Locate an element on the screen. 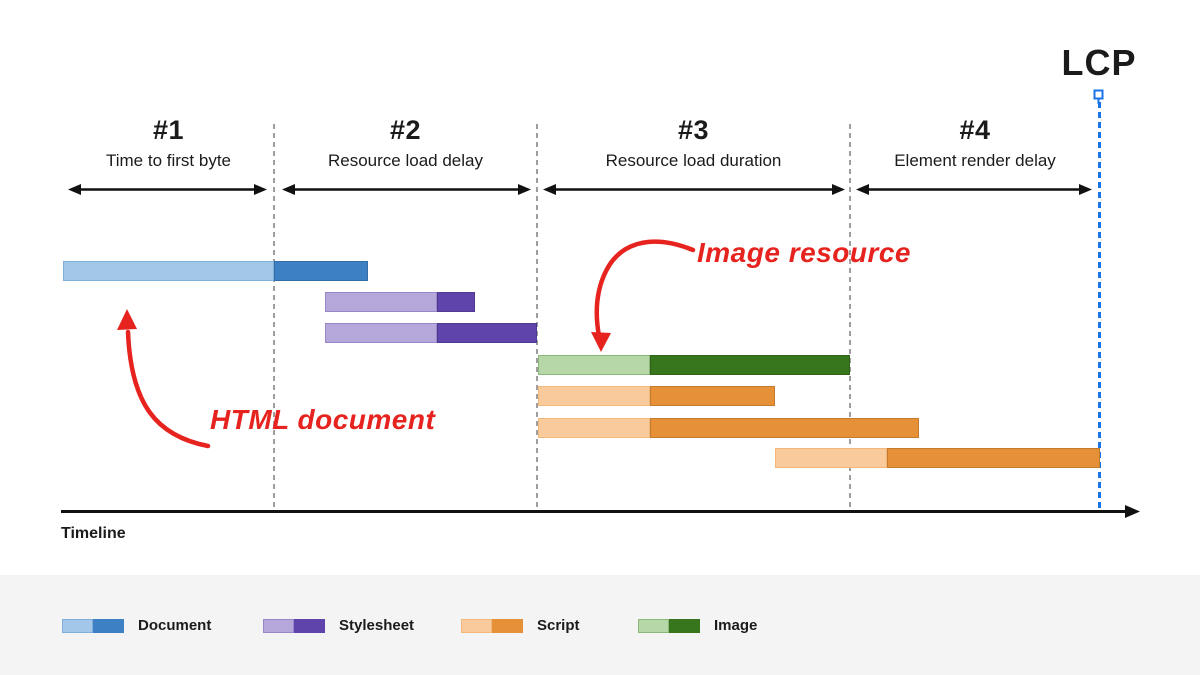 The height and width of the screenshot is (675, 1200). document-bar-dark-segment is located at coordinates (321, 271).